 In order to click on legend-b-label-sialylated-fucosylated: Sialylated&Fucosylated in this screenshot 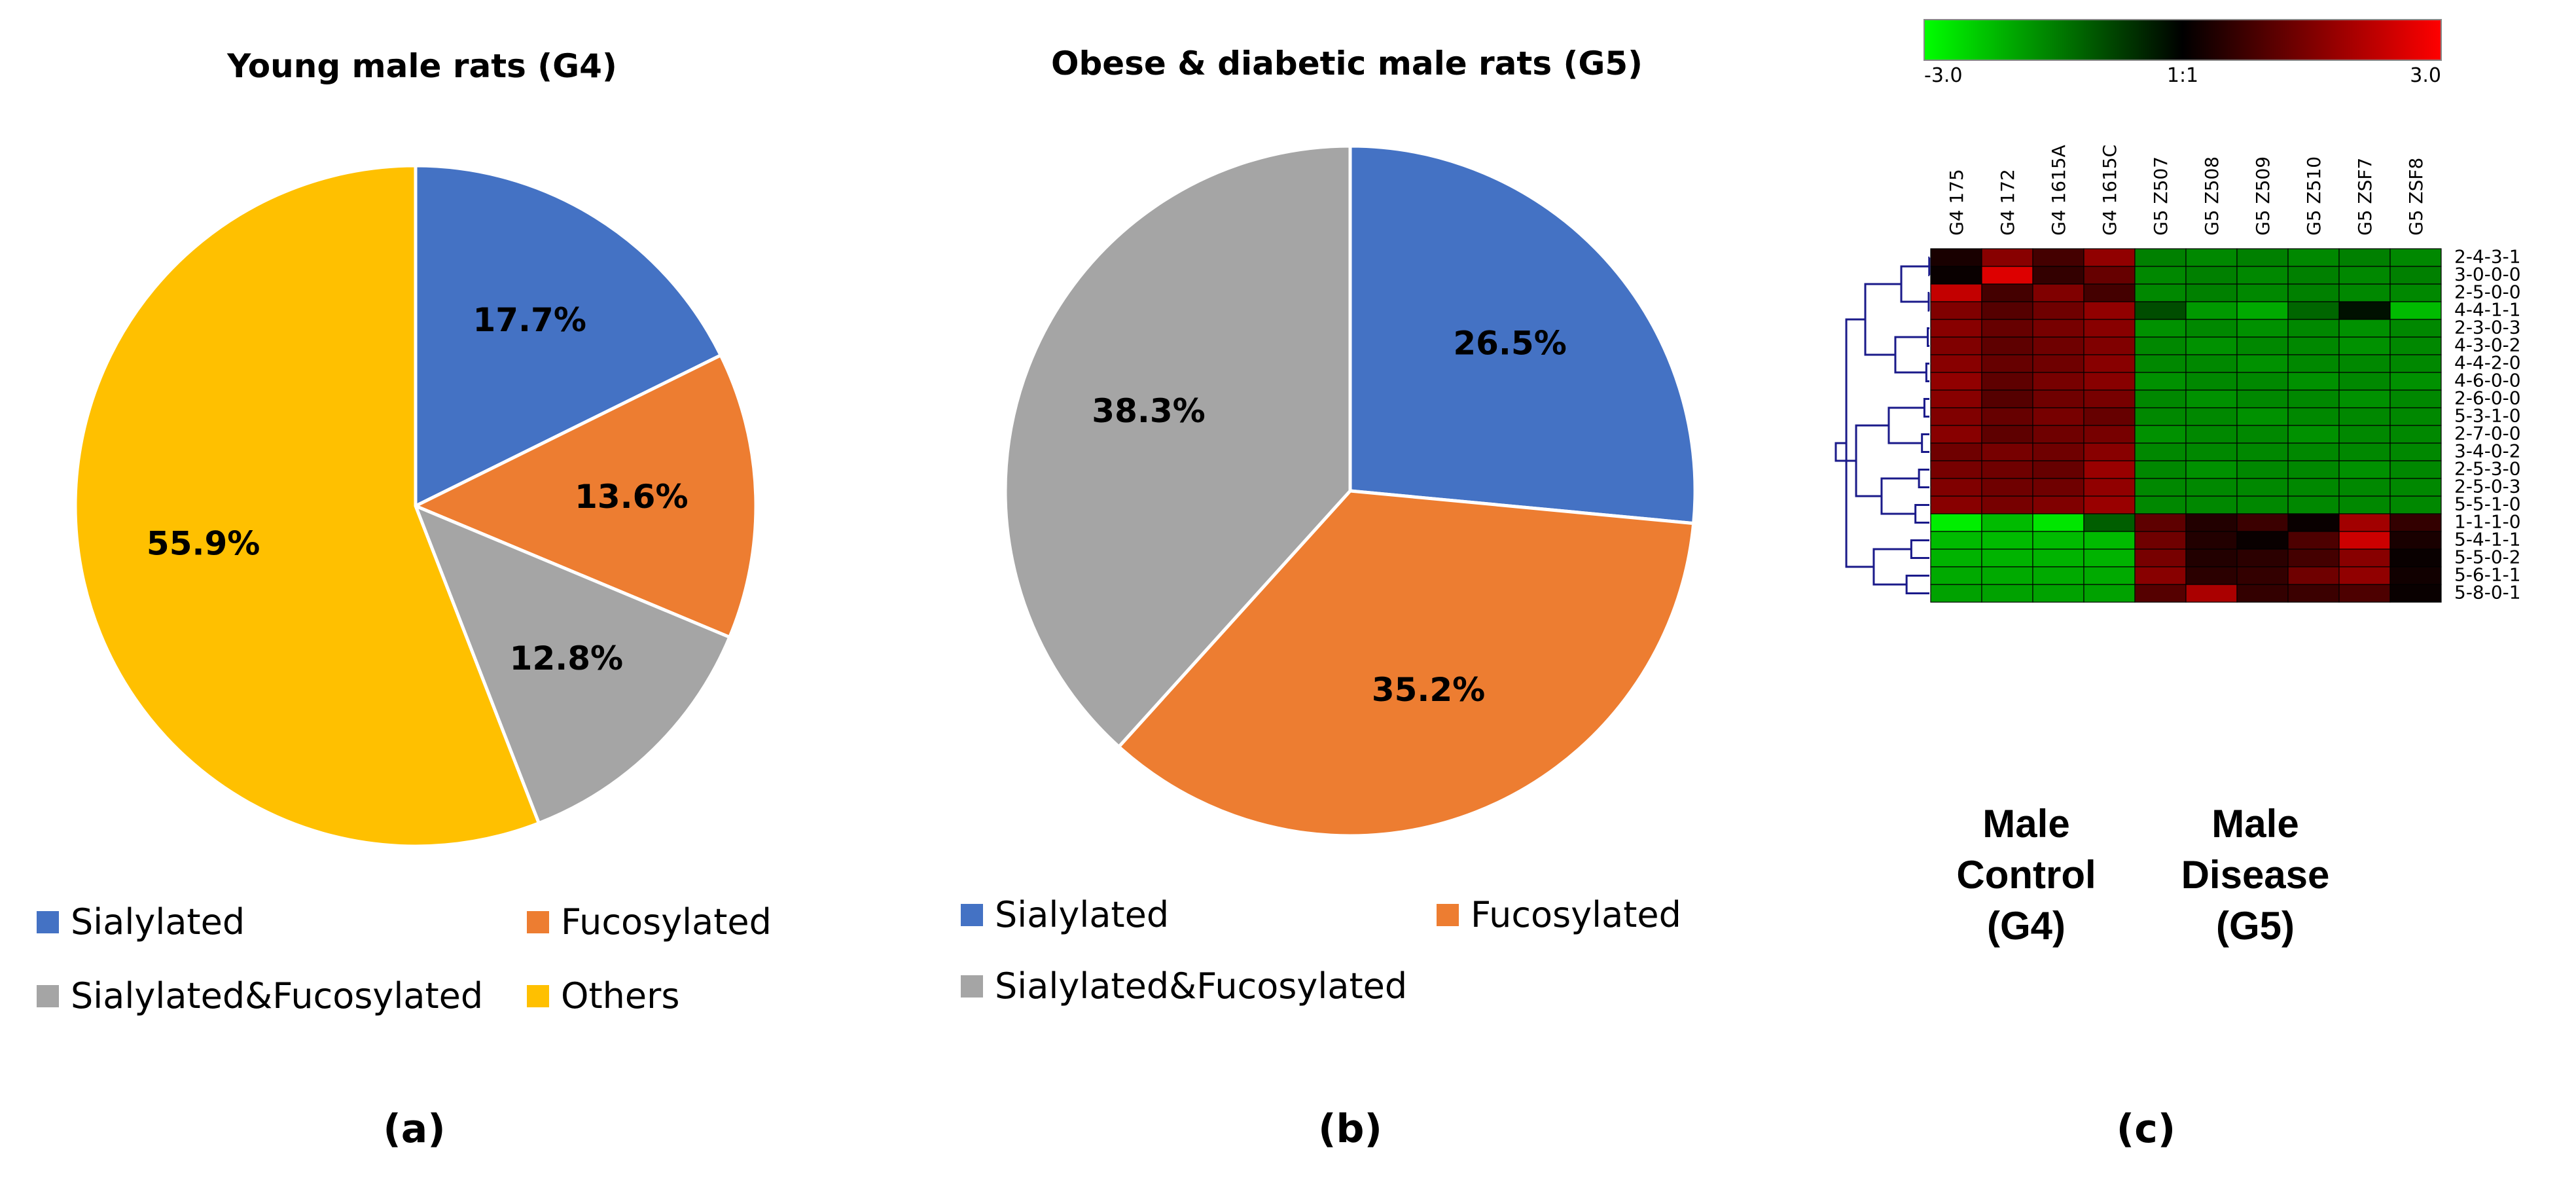, I will do `click(1201, 986)`.